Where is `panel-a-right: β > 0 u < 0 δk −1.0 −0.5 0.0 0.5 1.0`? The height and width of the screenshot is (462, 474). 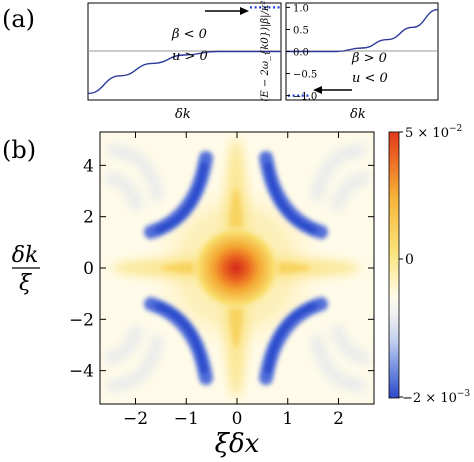
panel-a-right: β > 0 u < 0 δk −1.0 −0.5 0.0 0.5 1.0 is located at coordinates (362, 62).